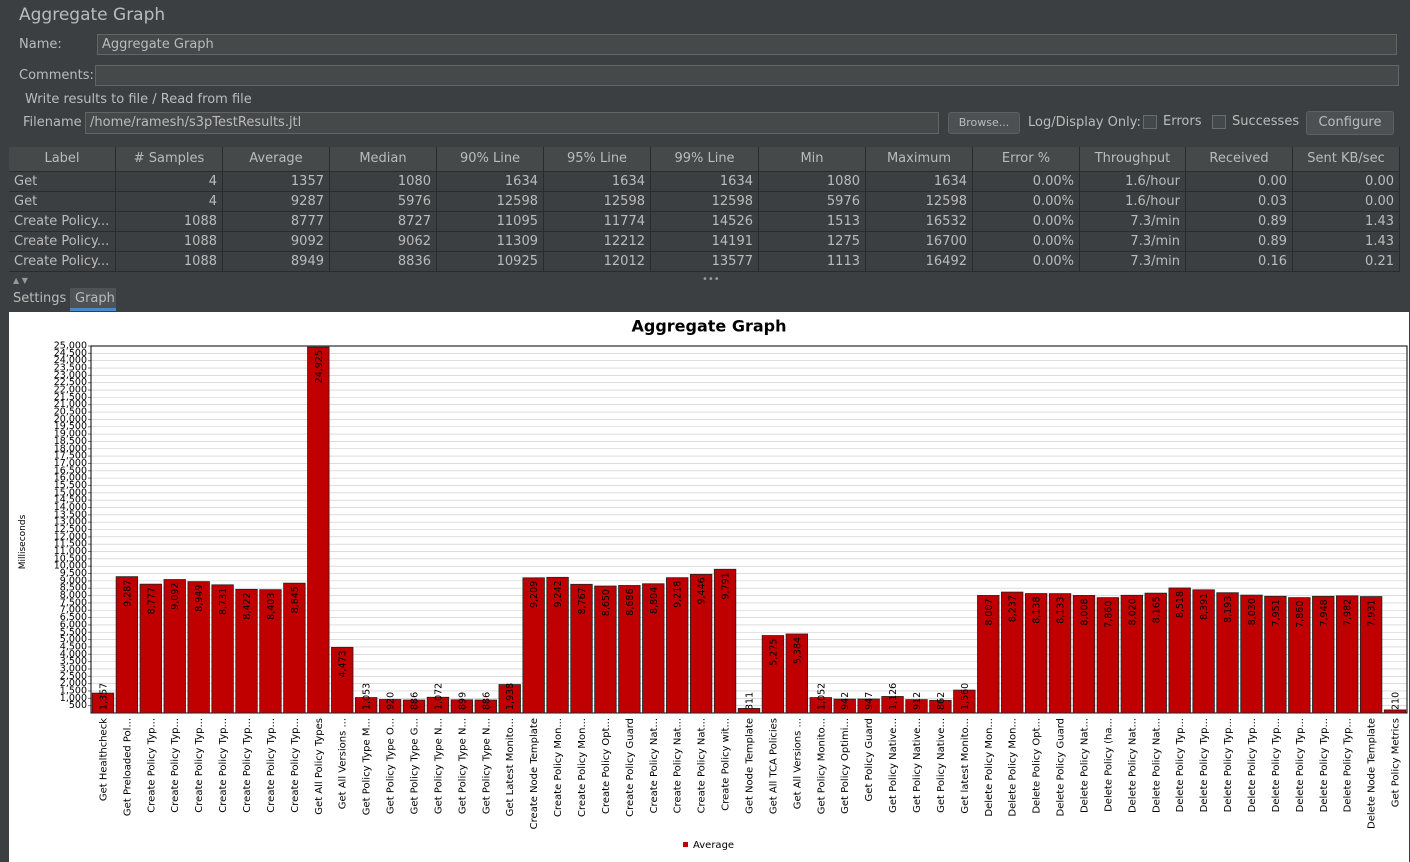 This screenshot has height=862, width=1410. What do you see at coordinates (73, 580) in the screenshot?
I see `y-tick-label: 9,000` at bounding box center [73, 580].